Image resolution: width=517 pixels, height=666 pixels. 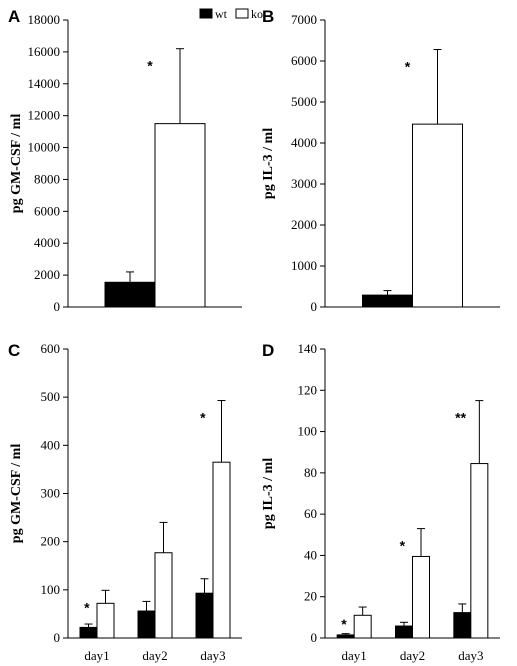 What do you see at coordinates (51, 444) in the screenshot?
I see `y-tick-label: 400` at bounding box center [51, 444].